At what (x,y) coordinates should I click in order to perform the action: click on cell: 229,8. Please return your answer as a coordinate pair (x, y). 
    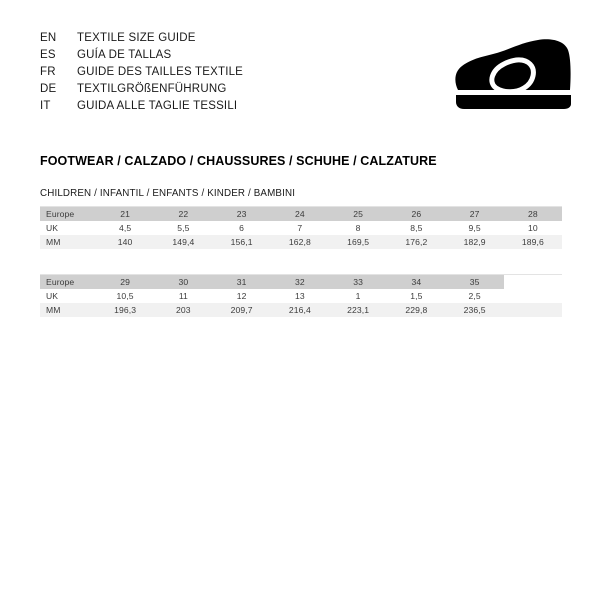
    Looking at the image, I should click on (416, 310).